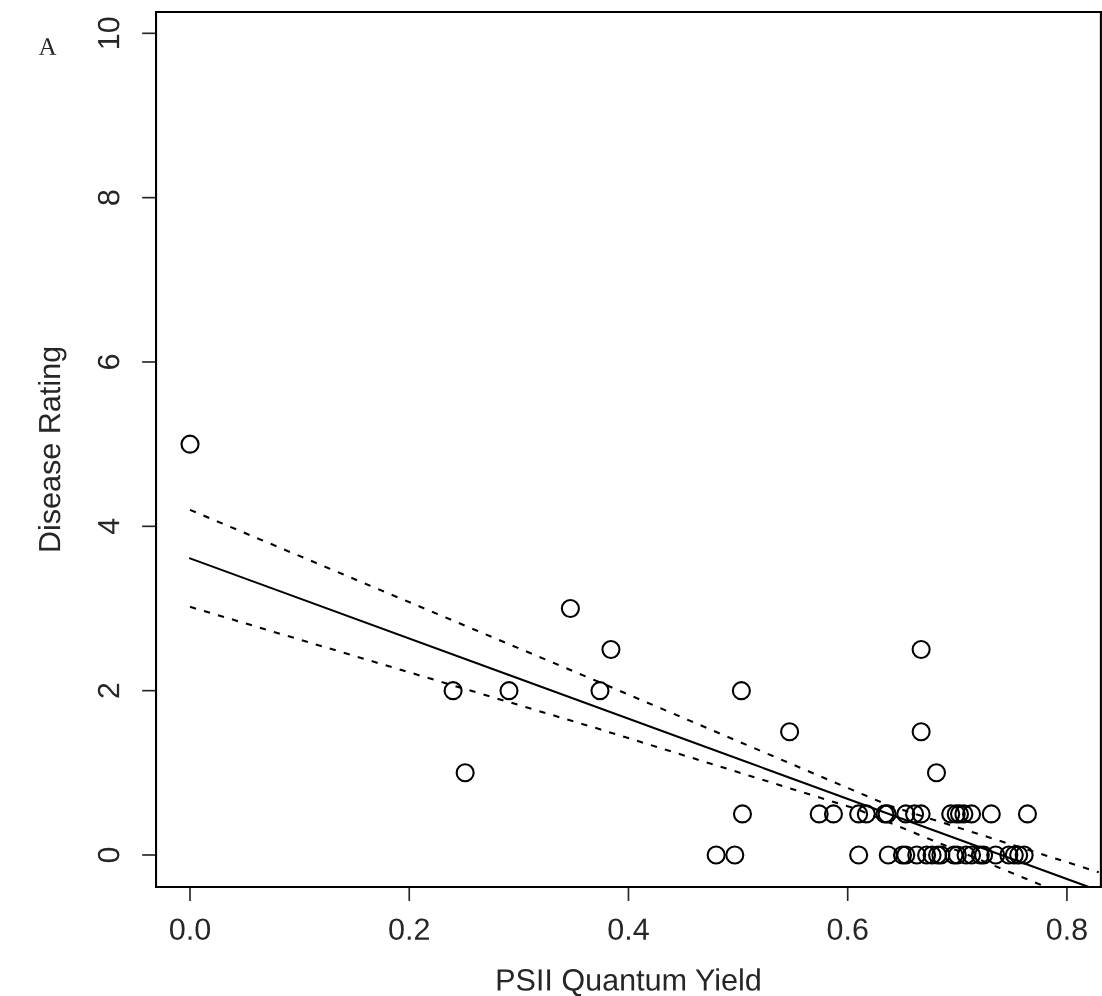 This screenshot has width=1102, height=996. What do you see at coordinates (190, 929) in the screenshot?
I see `x-tick-label: 0.0` at bounding box center [190, 929].